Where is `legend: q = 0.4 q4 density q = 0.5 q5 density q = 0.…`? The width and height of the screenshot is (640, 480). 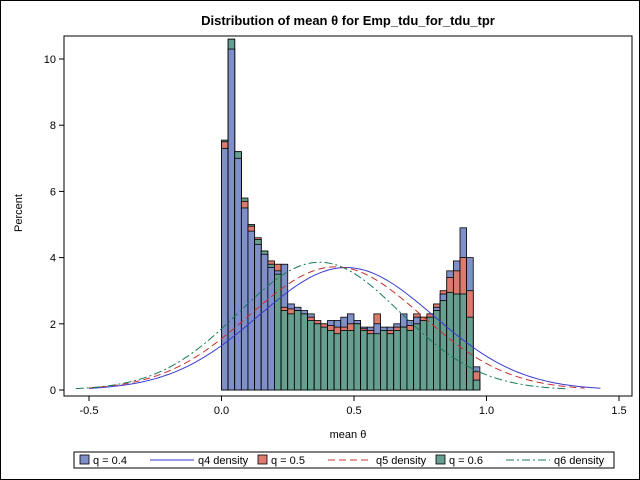
legend: q = 0.4 q4 density q = 0.5 q5 density q = 0.… is located at coordinates (344, 460).